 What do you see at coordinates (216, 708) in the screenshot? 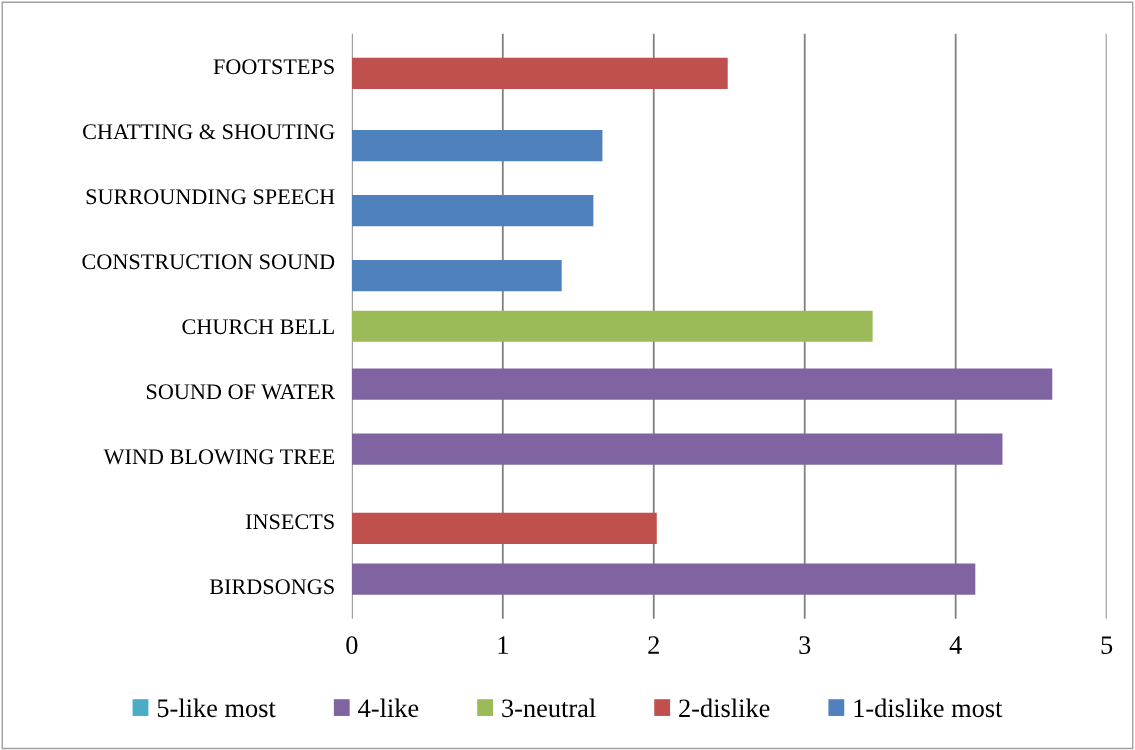
I see `legend-label: 5-like most` at bounding box center [216, 708].